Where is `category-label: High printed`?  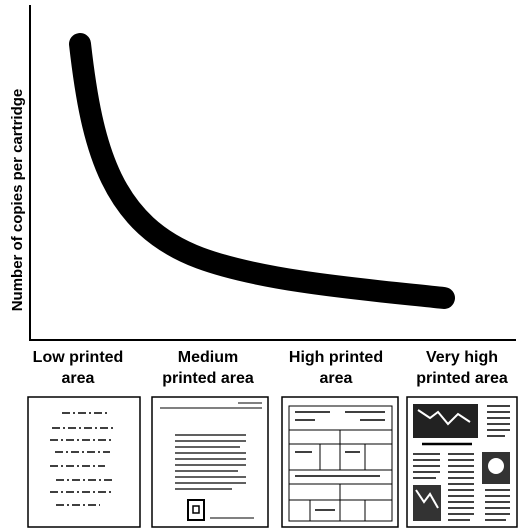 category-label: High printed is located at coordinates (336, 357).